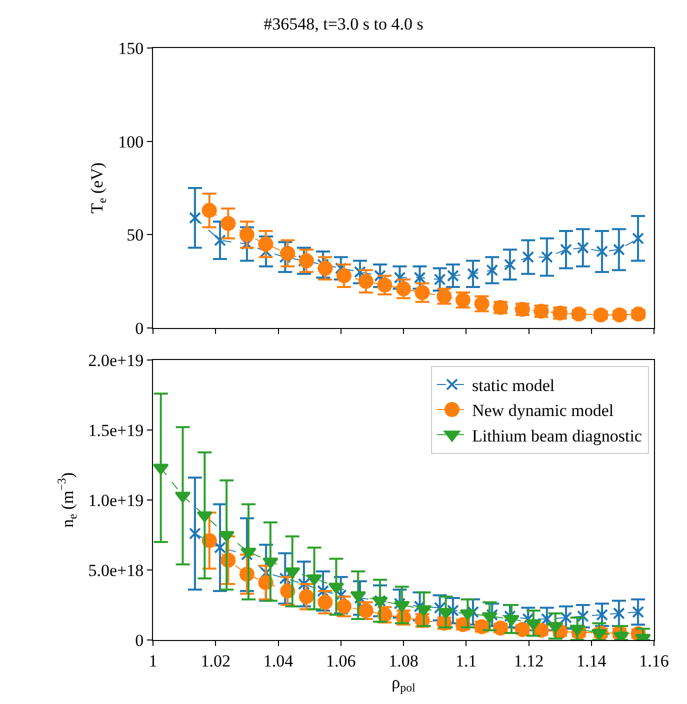 This screenshot has height=704, width=687. What do you see at coordinates (404, 683) in the screenshot?
I see `x-axis-title: ρ$_{pol}$` at bounding box center [404, 683].